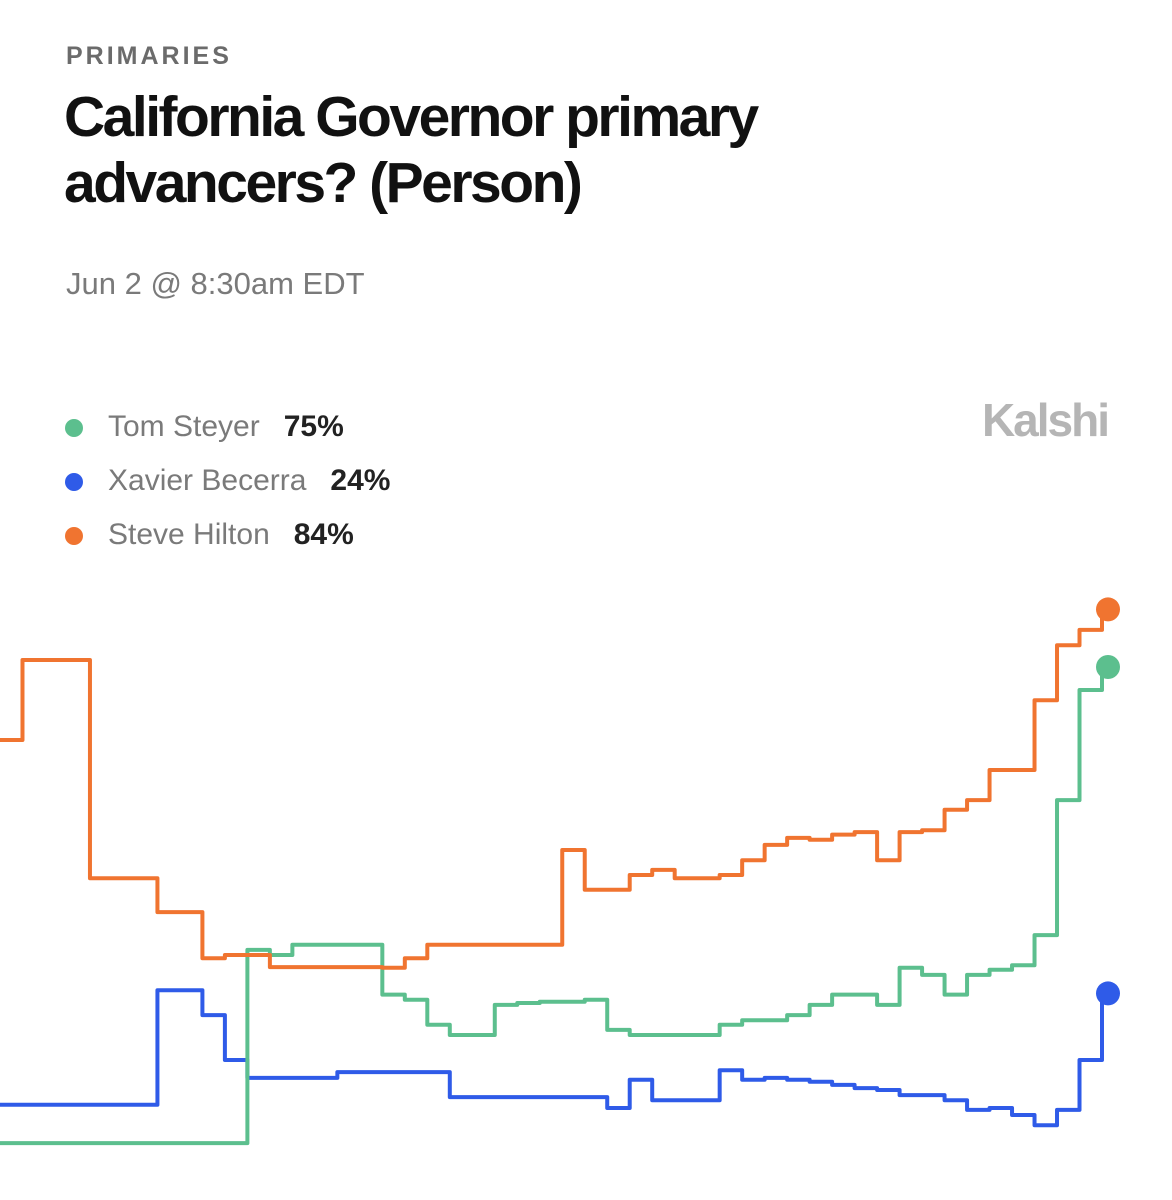 The width and height of the screenshot is (1172, 1200). I want to click on legend-value: 75%, so click(314, 426).